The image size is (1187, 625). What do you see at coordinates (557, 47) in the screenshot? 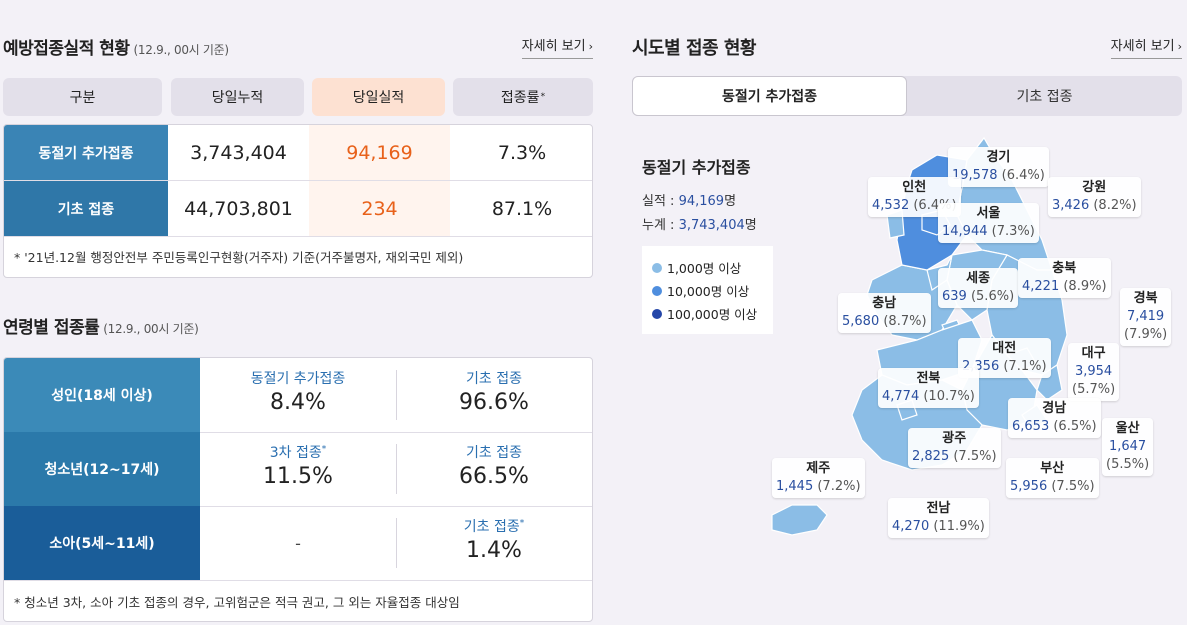
I see `vaccination-more-link: 자세히 보기 ›` at bounding box center [557, 47].